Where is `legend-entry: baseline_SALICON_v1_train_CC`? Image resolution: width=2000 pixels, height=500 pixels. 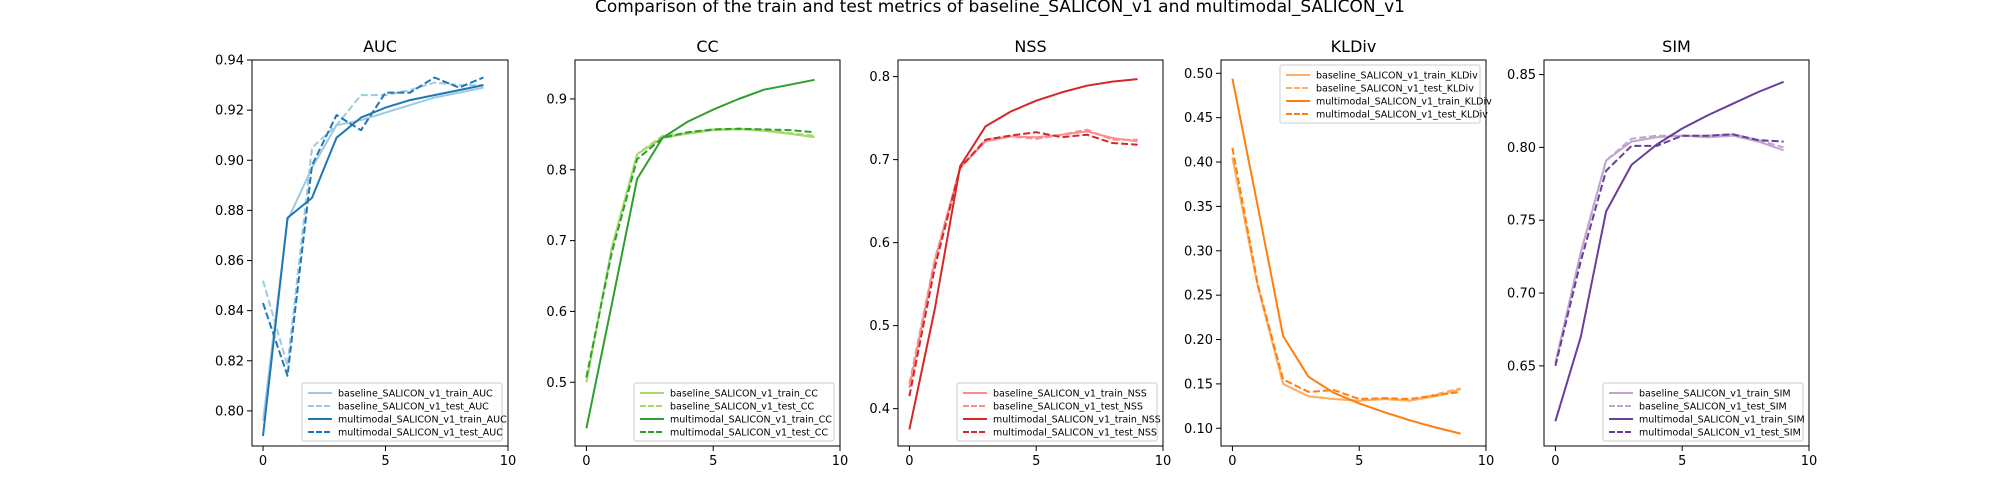
legend-entry: baseline_SALICON_v1_train_CC is located at coordinates (744, 394).